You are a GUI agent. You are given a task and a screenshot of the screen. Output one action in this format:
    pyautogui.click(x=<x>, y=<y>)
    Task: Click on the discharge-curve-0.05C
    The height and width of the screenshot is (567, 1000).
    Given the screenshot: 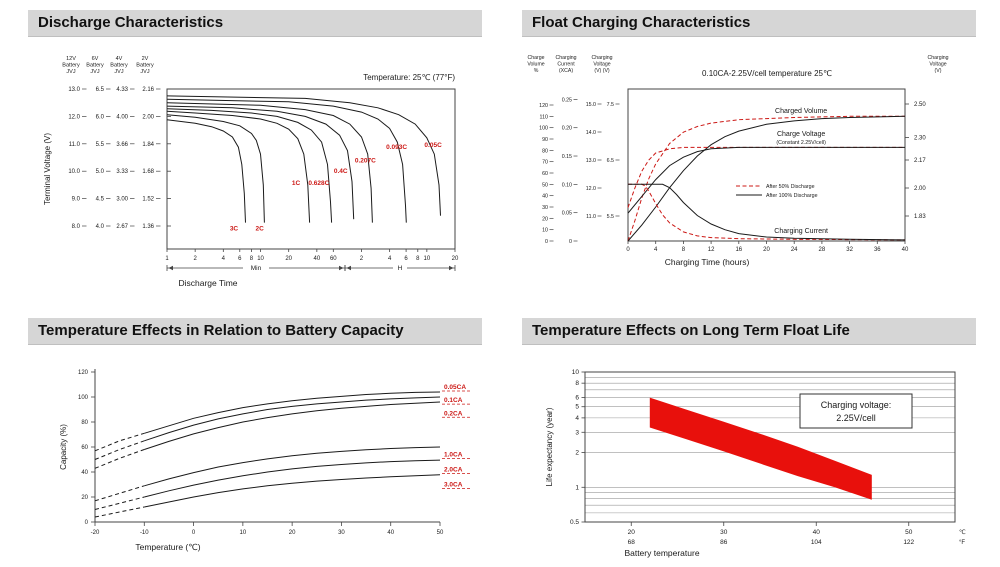 What is the action you would take?
    pyautogui.click(x=303, y=155)
    